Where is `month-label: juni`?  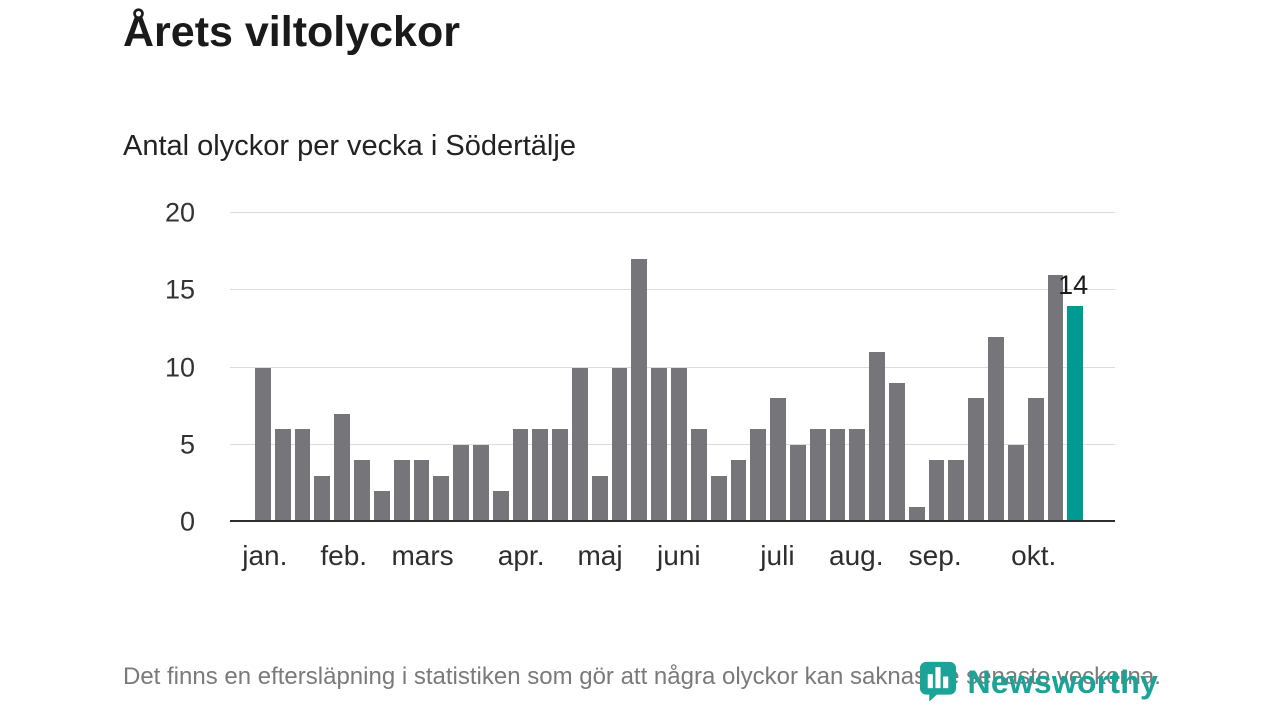 month-label: juni is located at coordinates (679, 555).